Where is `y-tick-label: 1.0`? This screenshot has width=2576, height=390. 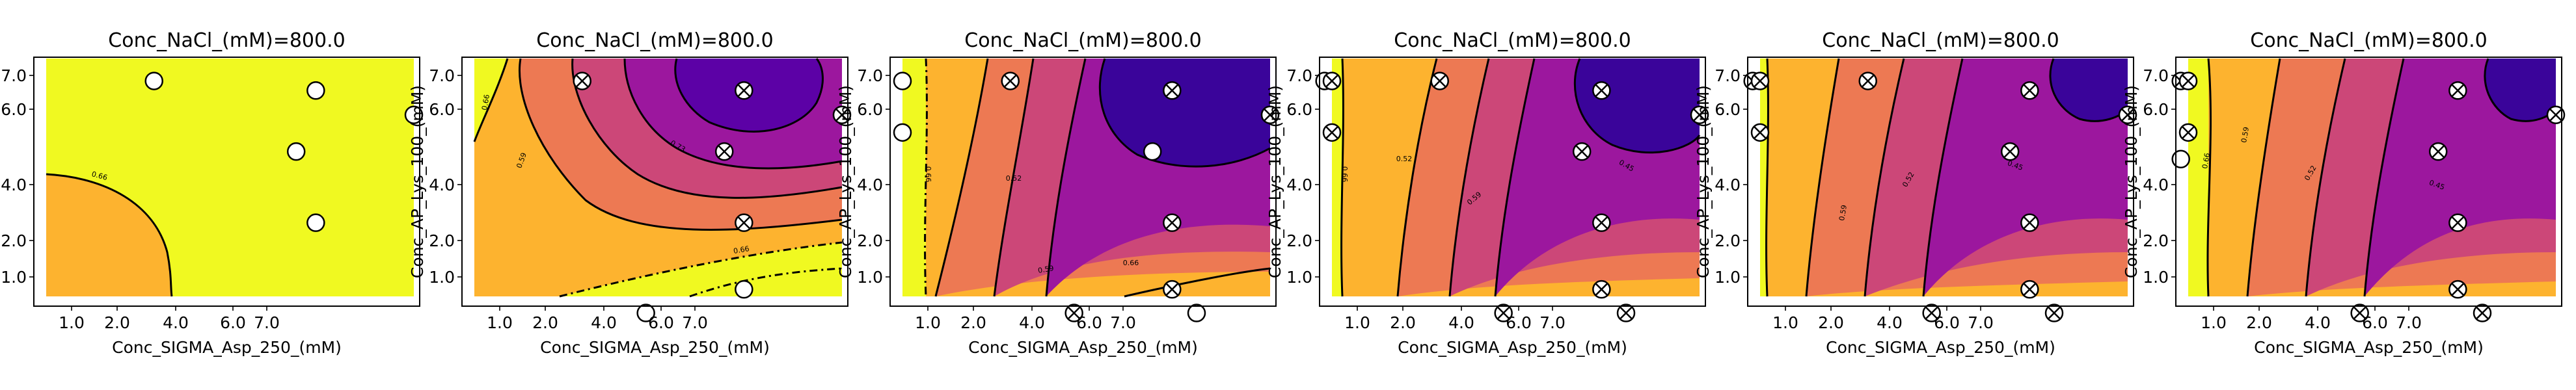 y-tick-label: 1.0 is located at coordinates (442, 278).